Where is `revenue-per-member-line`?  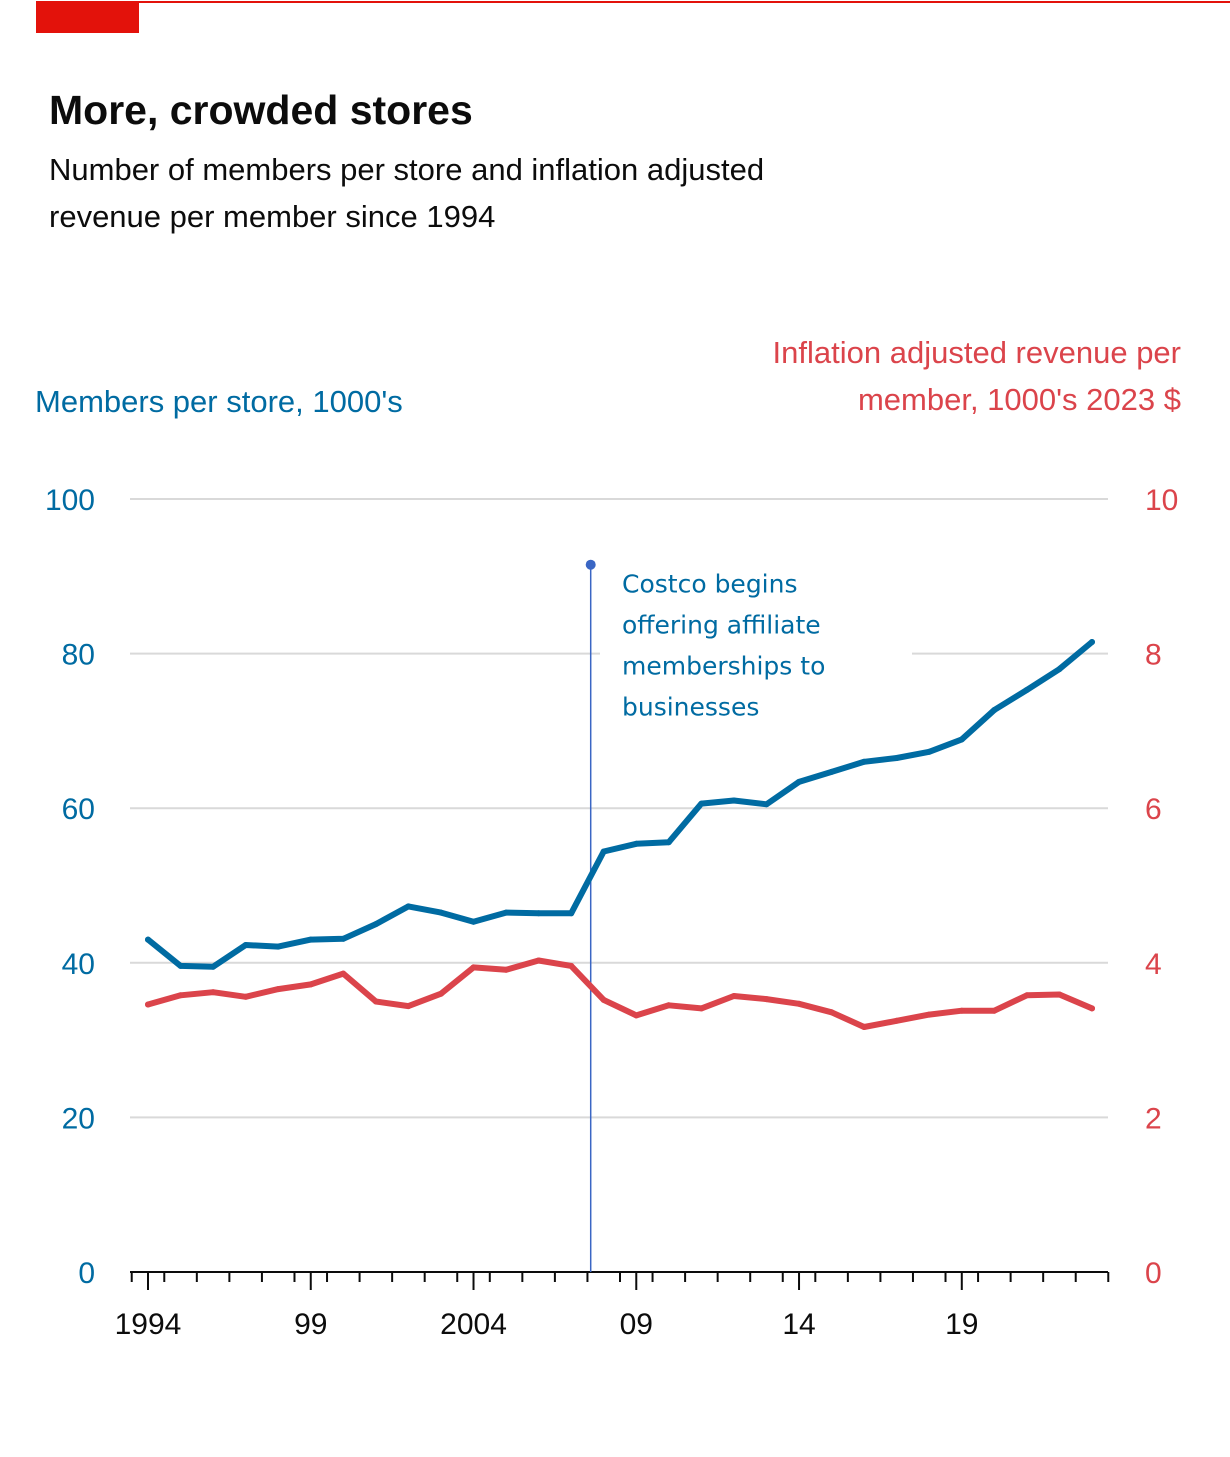 revenue-per-member-line is located at coordinates (620, 993).